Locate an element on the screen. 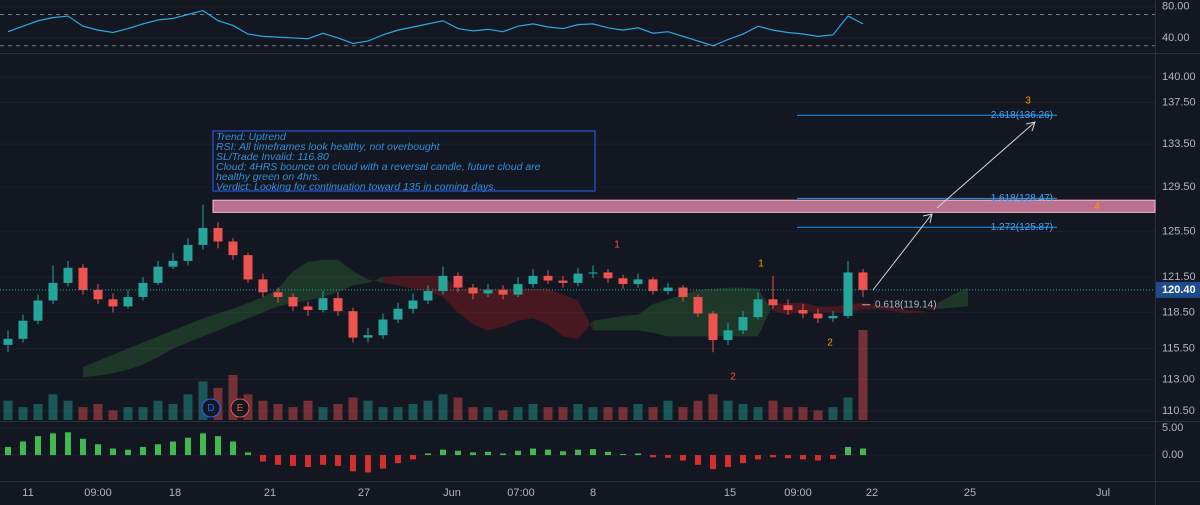 This screenshot has width=1200, height=505. x-tick-label: 18 is located at coordinates (175, 493).